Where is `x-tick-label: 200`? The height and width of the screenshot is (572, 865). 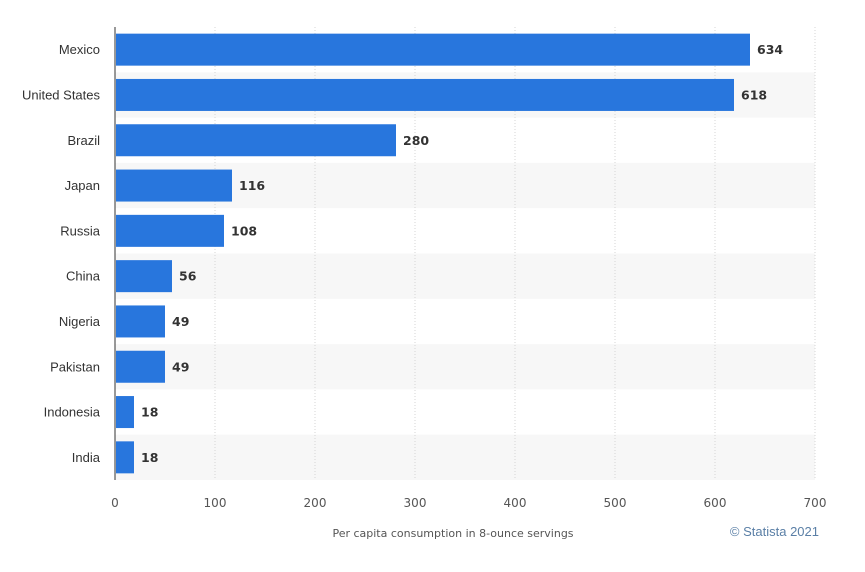
x-tick-label: 200 is located at coordinates (315, 503).